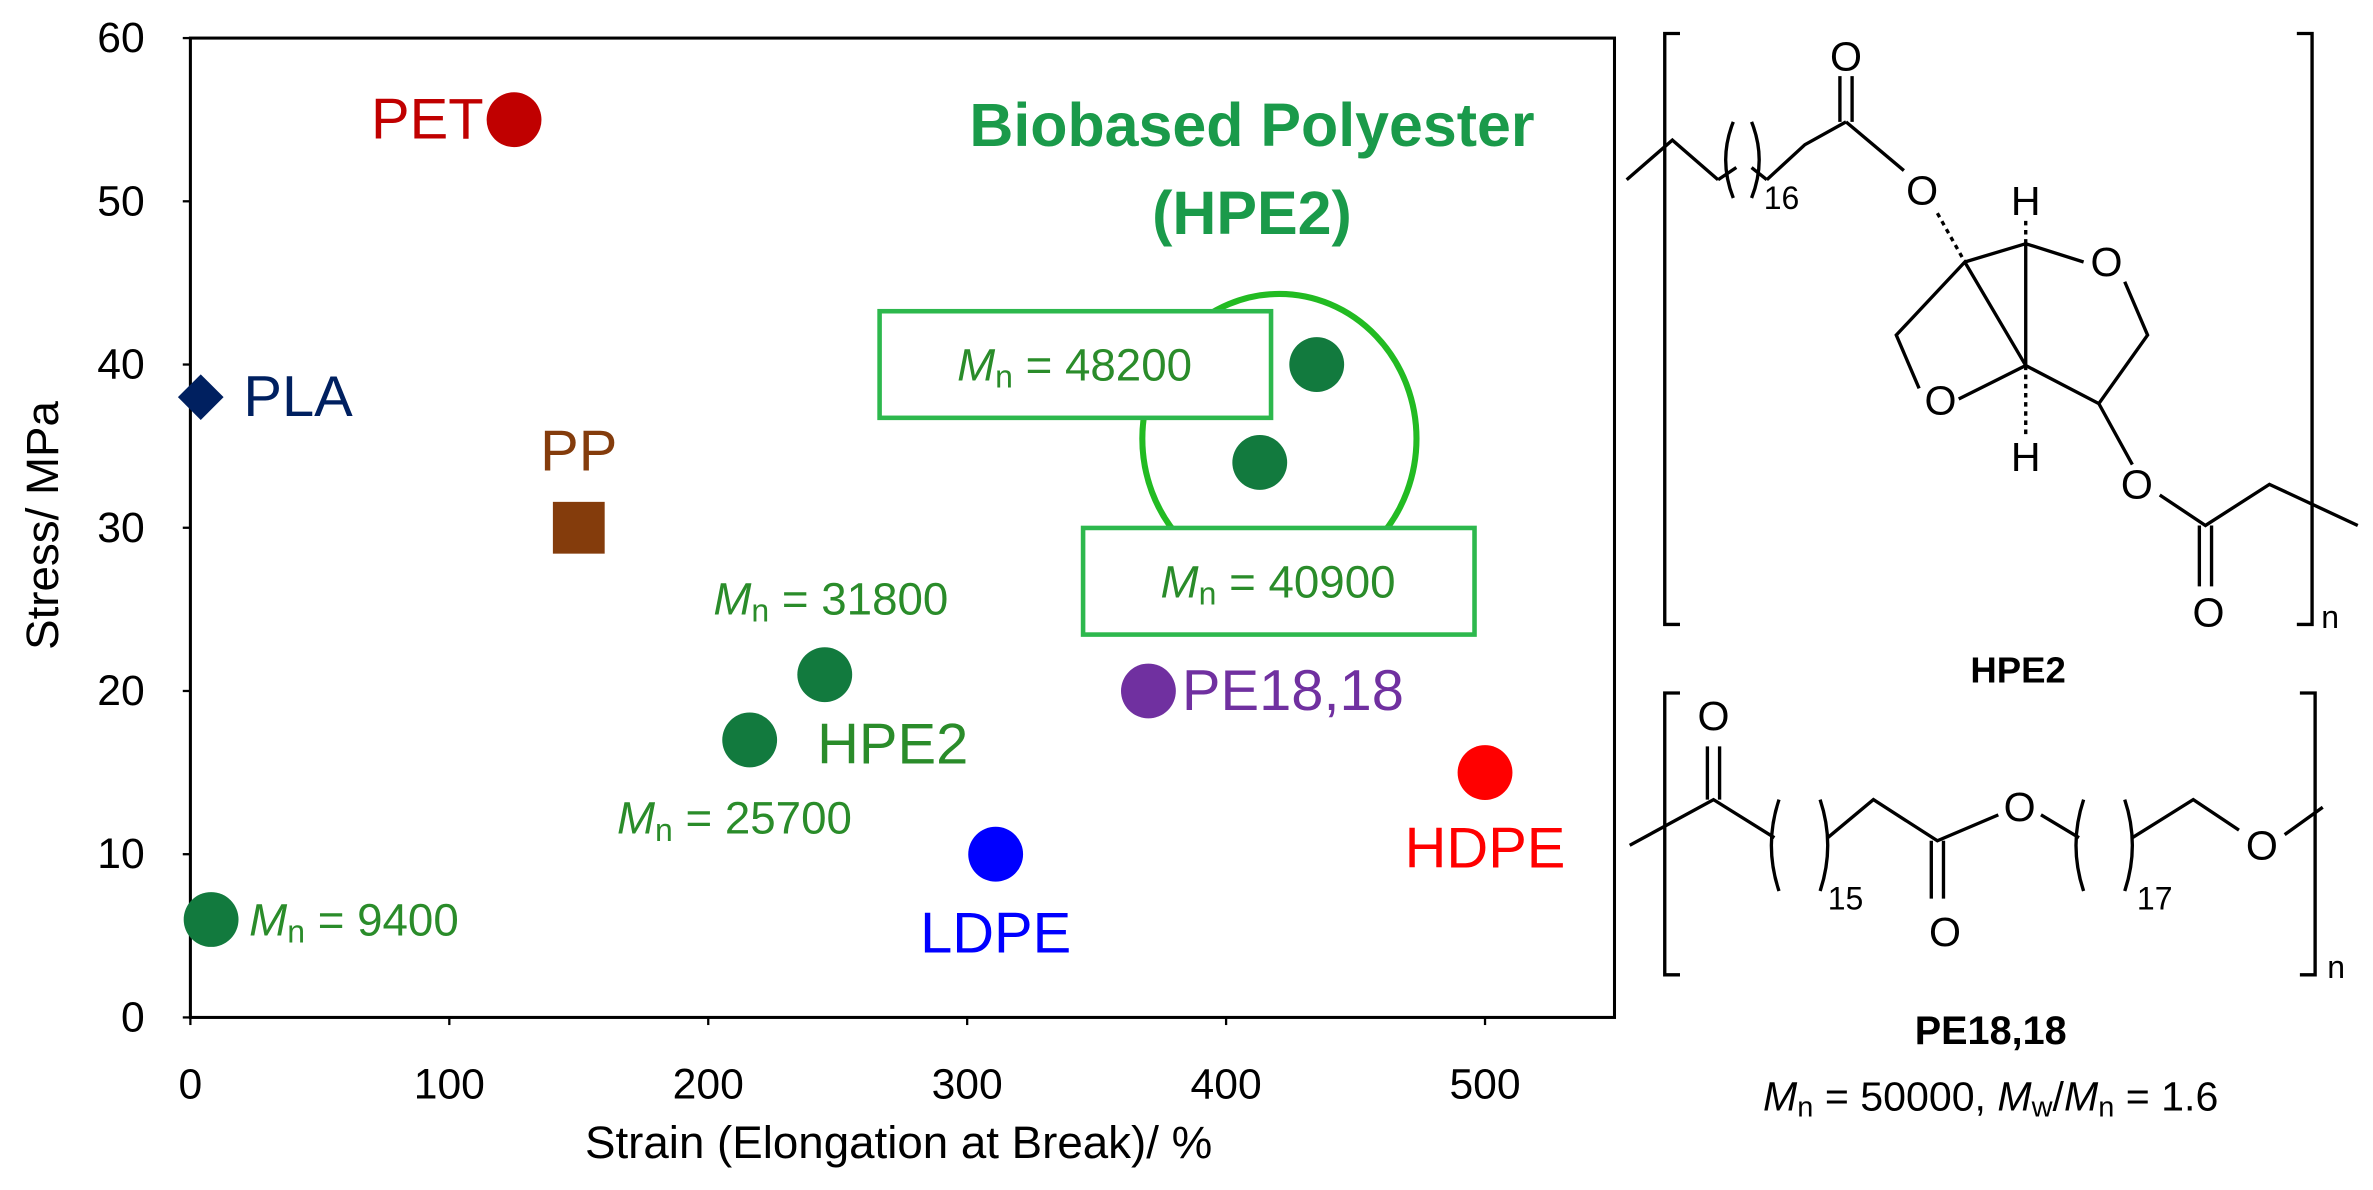 The height and width of the screenshot is (1190, 2373). I want to click on subscript: 16, so click(1782, 198).